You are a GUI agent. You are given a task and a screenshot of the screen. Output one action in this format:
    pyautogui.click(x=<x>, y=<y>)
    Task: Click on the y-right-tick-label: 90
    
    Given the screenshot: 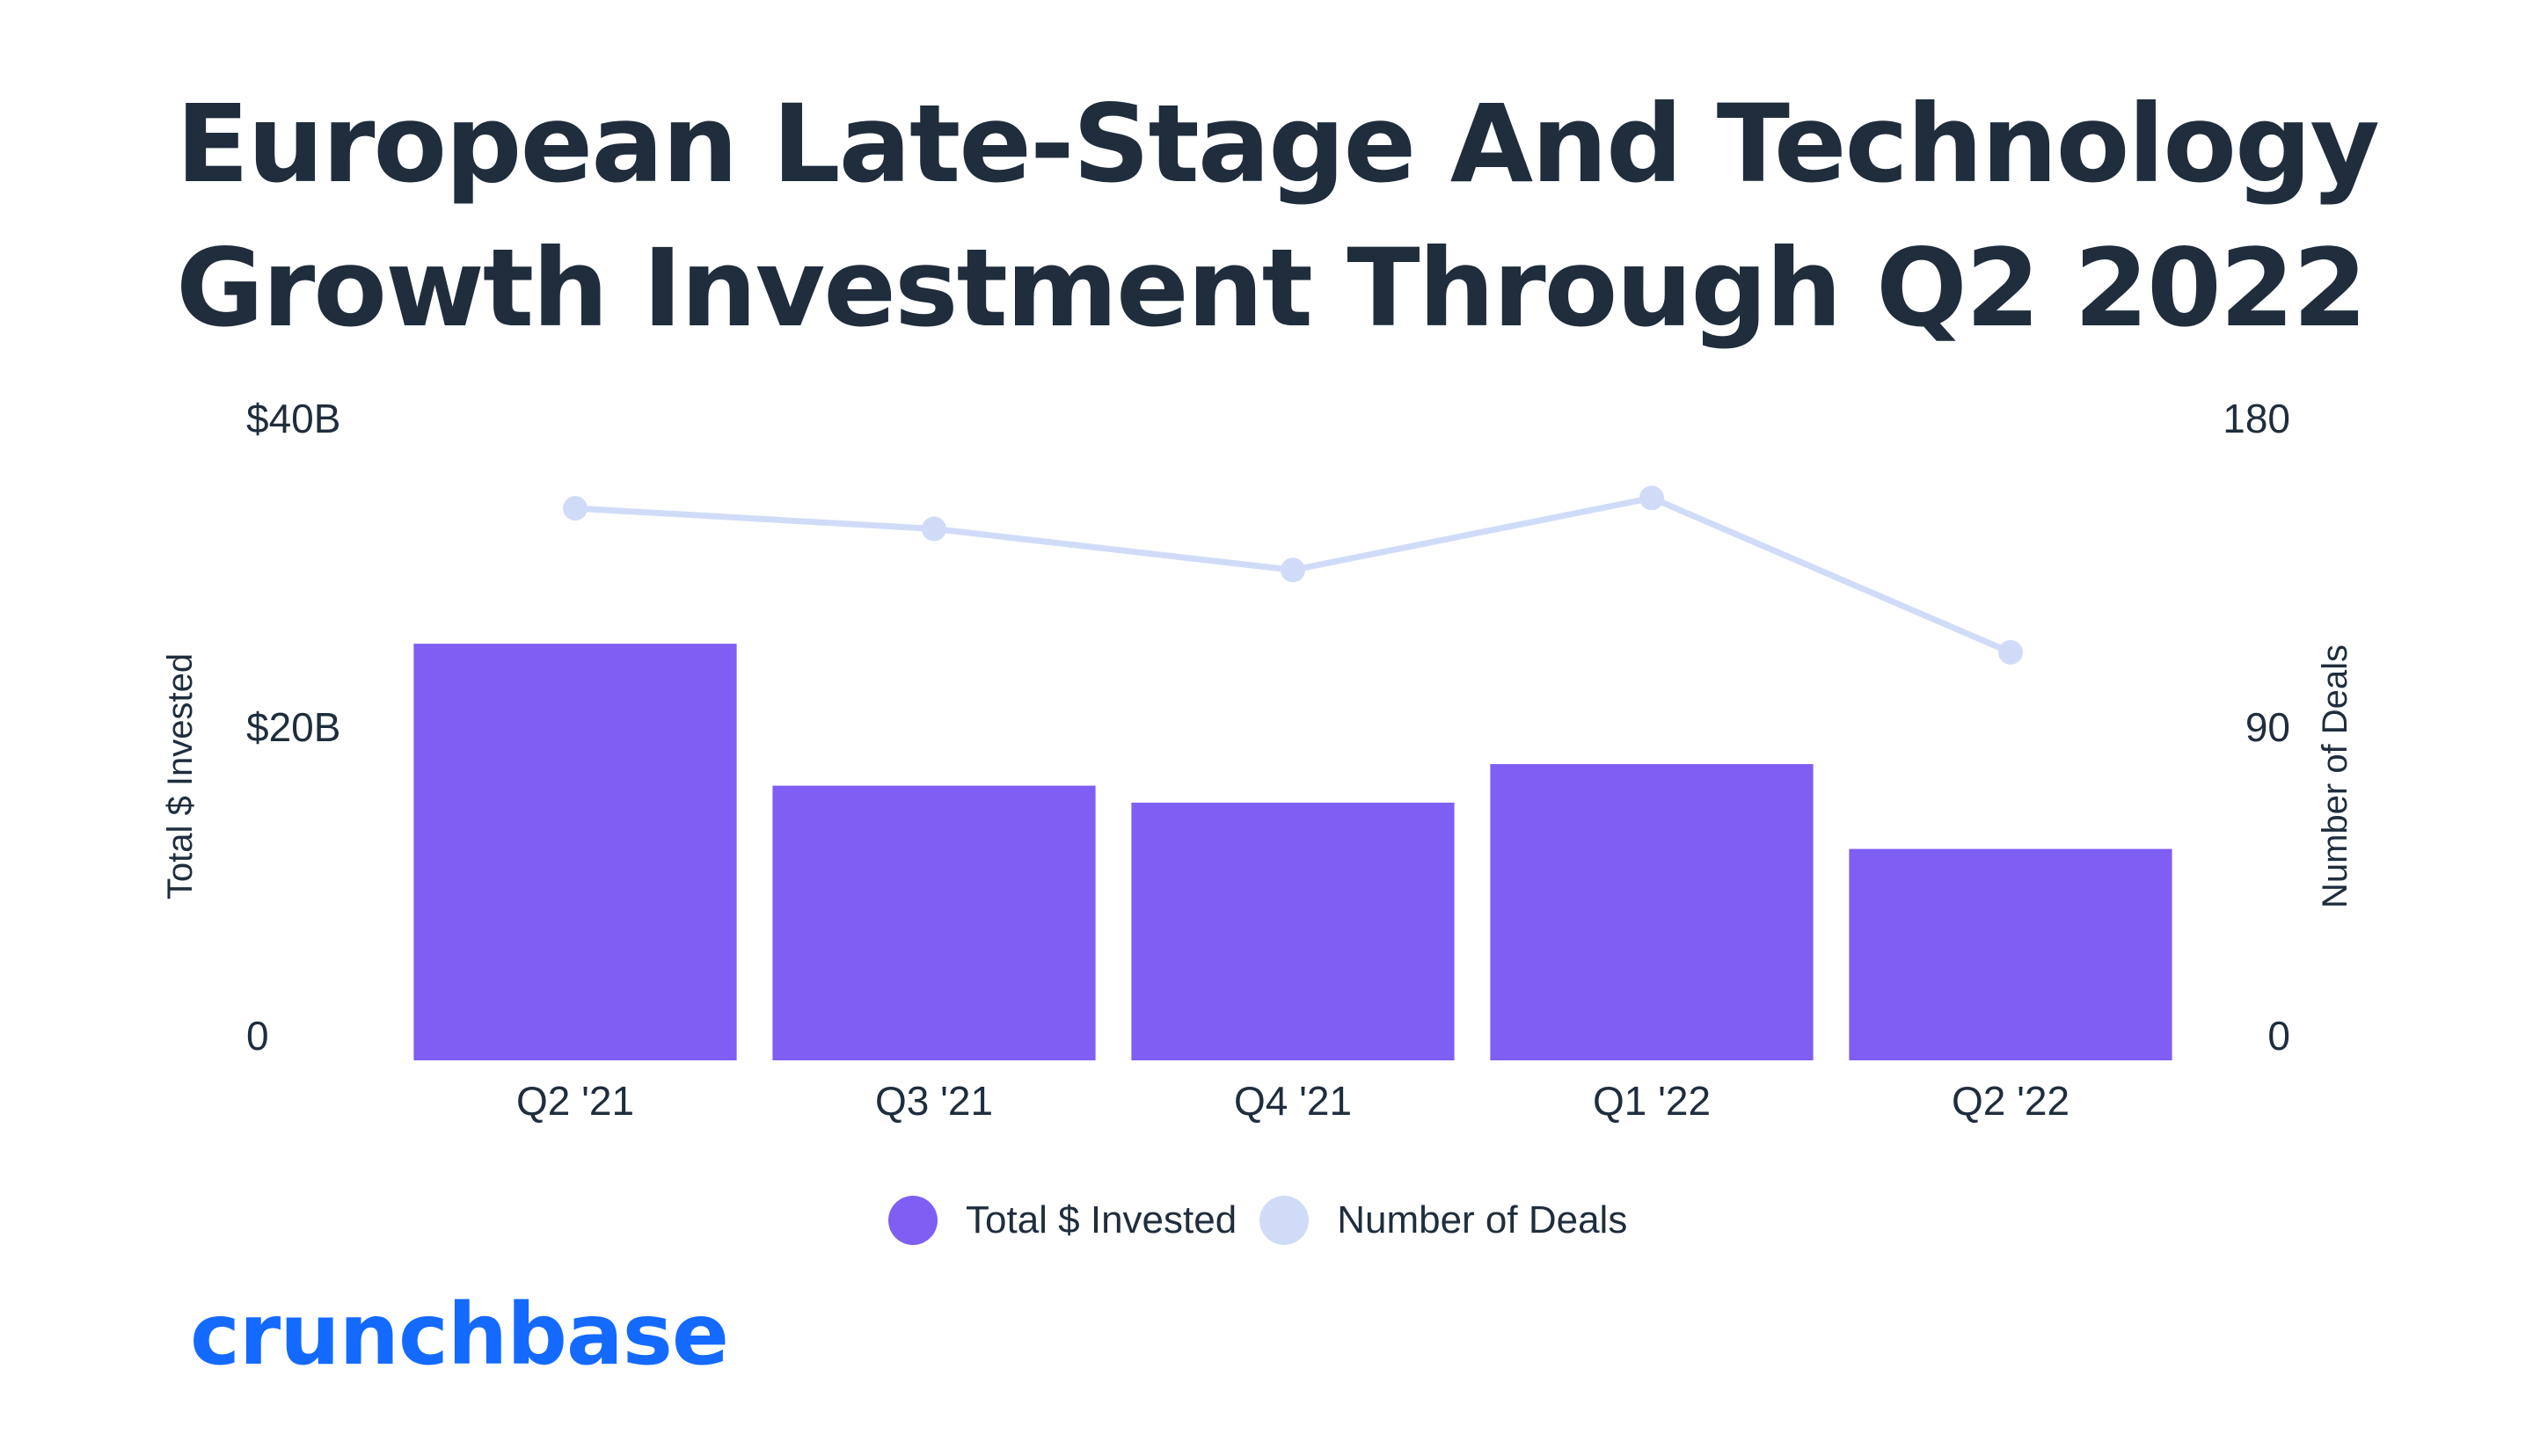 What is the action you would take?
    pyautogui.click(x=2267, y=727)
    